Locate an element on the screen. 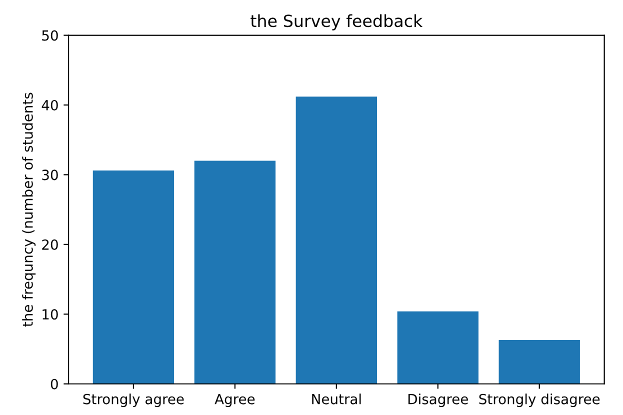 Image resolution: width=623 pixels, height=415 pixels. chart-title: the Survey feedback is located at coordinates (336, 22).